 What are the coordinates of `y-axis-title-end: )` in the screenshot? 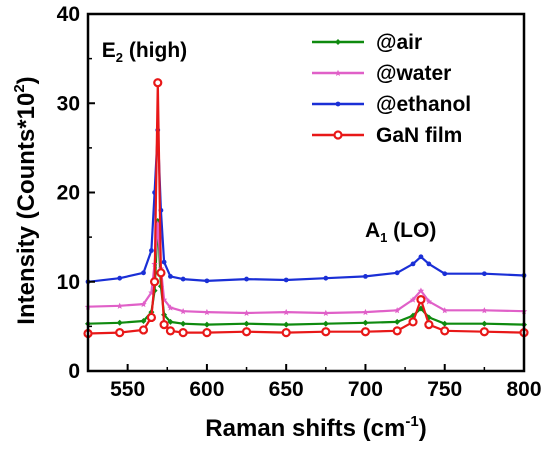 It's located at (26, 80).